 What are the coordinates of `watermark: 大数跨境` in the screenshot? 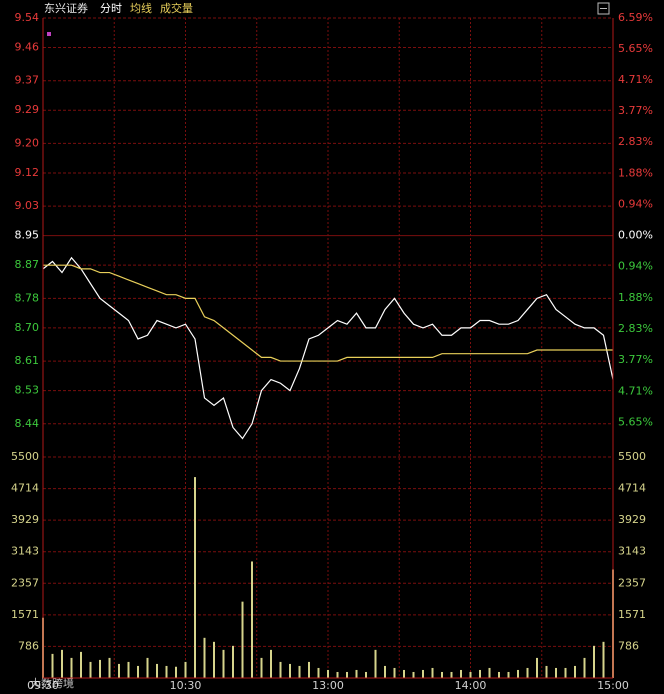 It's located at (52, 683).